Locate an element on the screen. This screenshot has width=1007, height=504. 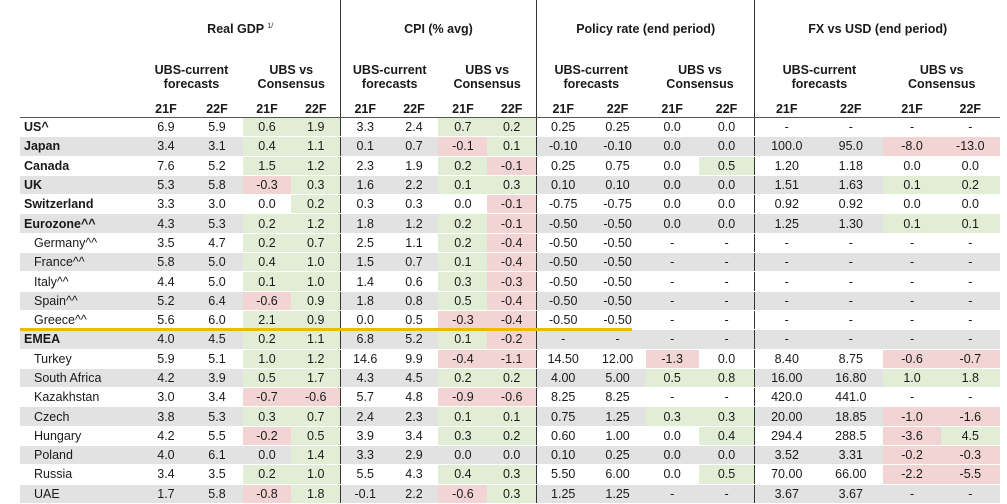
table-cell: 66.00 is located at coordinates (851, 474).